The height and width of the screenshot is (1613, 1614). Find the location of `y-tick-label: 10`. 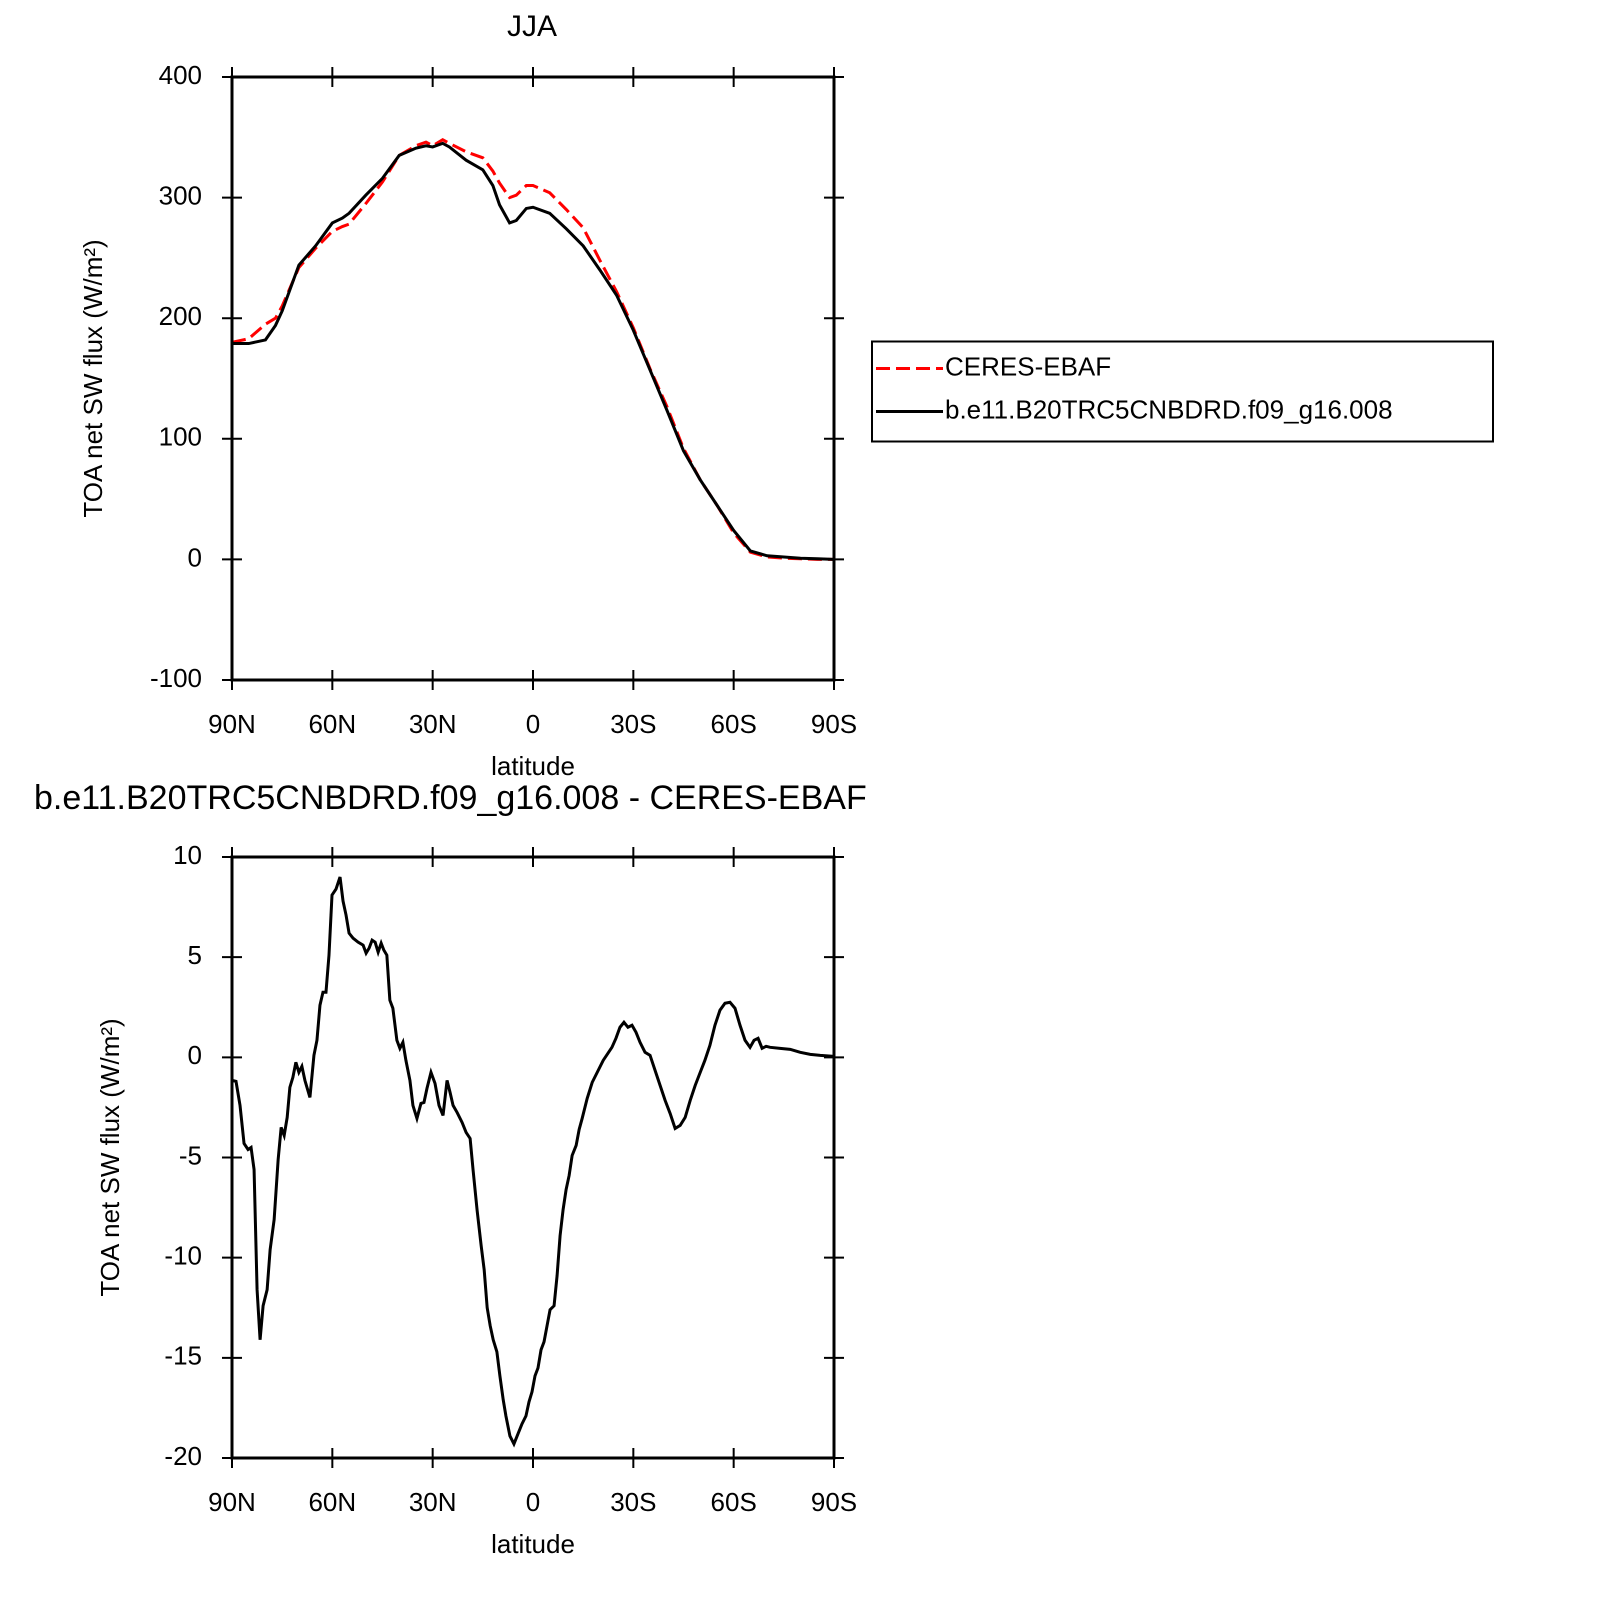

y-tick-label: 10 is located at coordinates (187, 855).